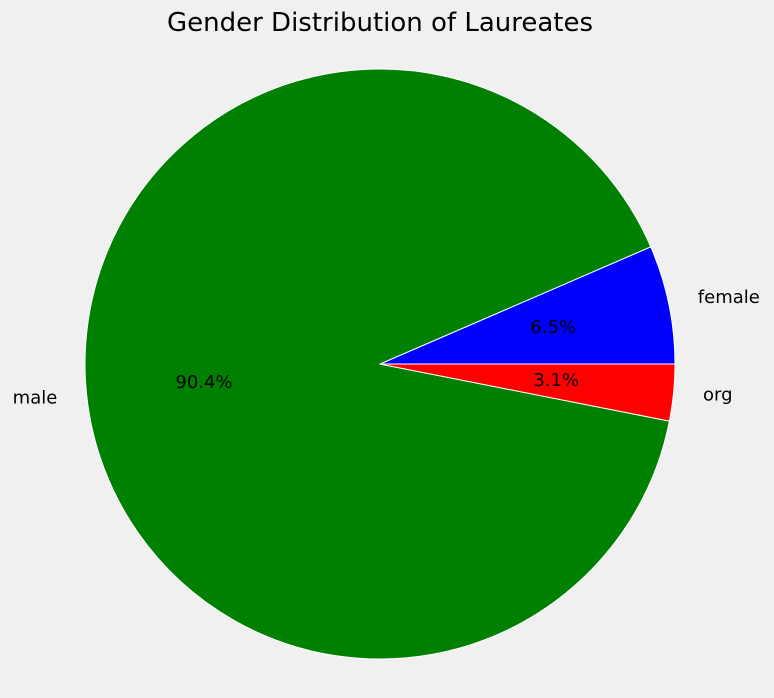 Image resolution: width=774 pixels, height=698 pixels. Describe the element at coordinates (718, 395) in the screenshot. I see `slice-label-org: org` at that location.